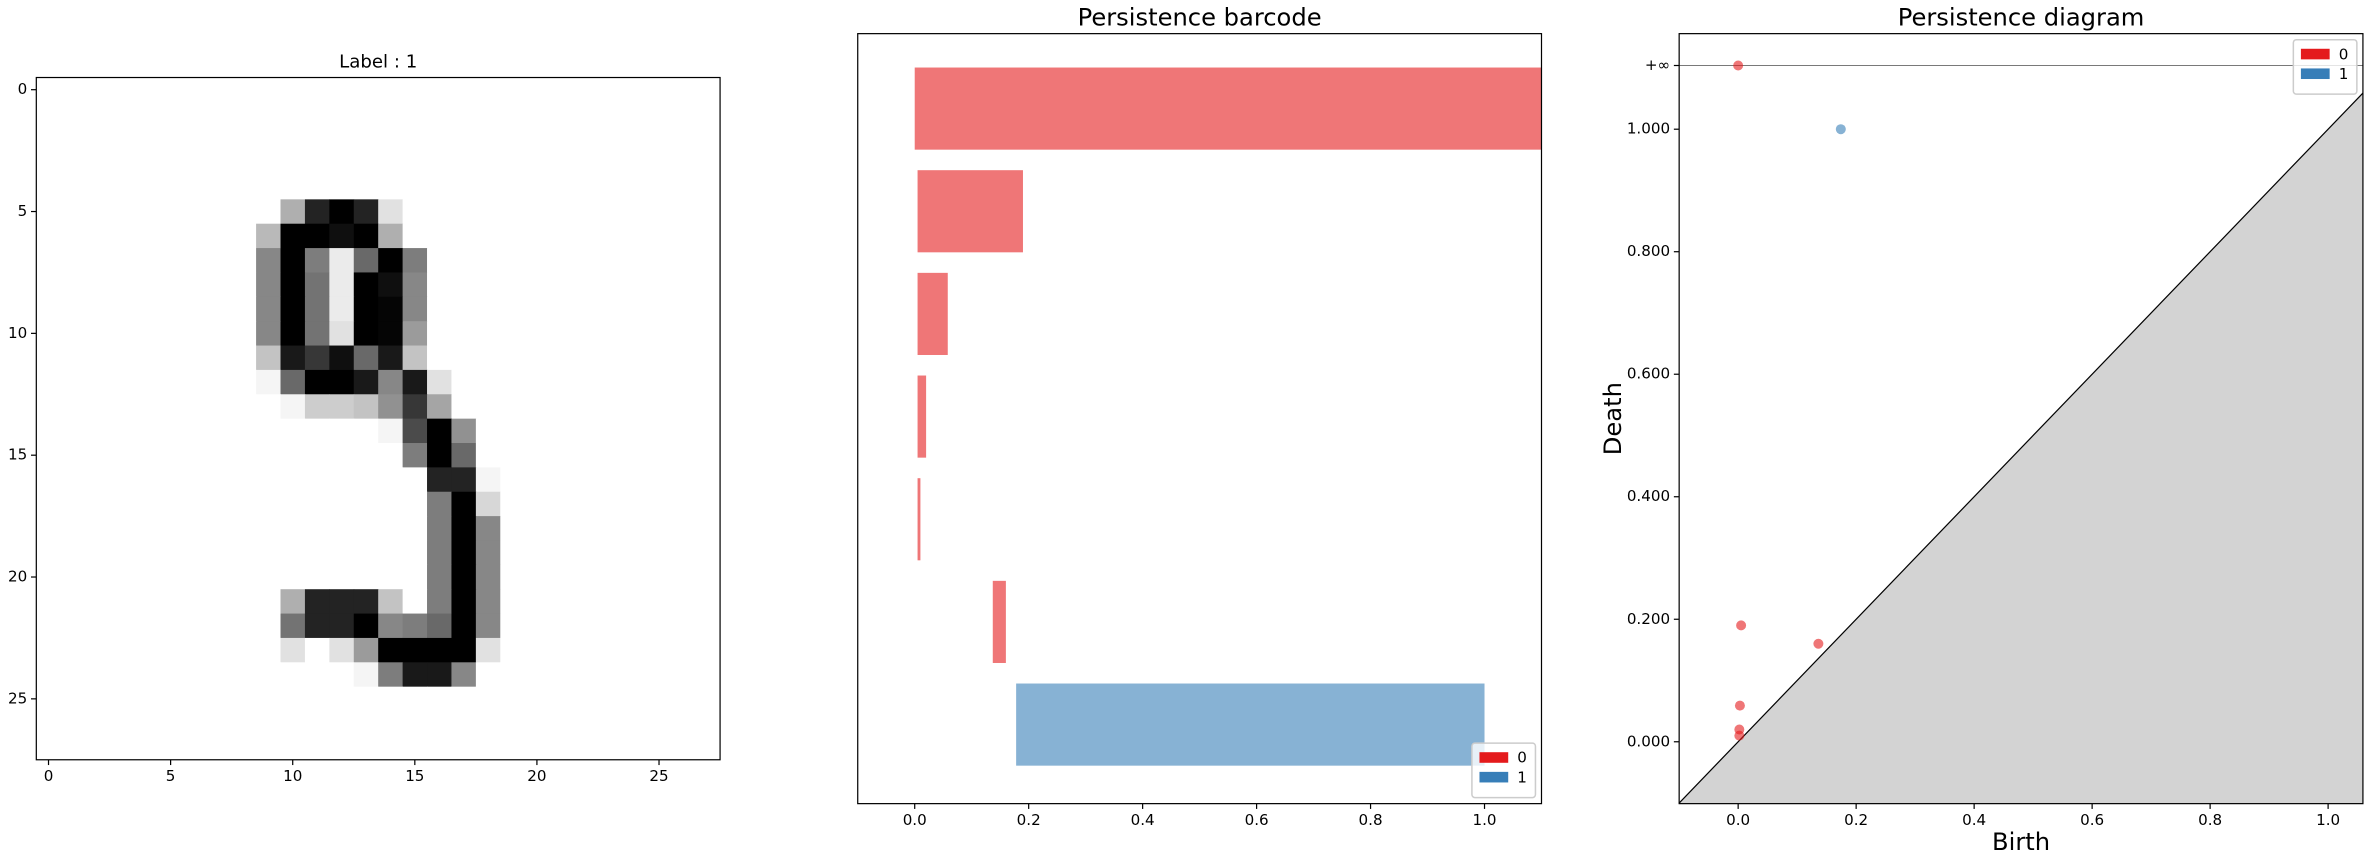 This screenshot has height=863, width=2372. I want to click on bar, so click(999, 621).